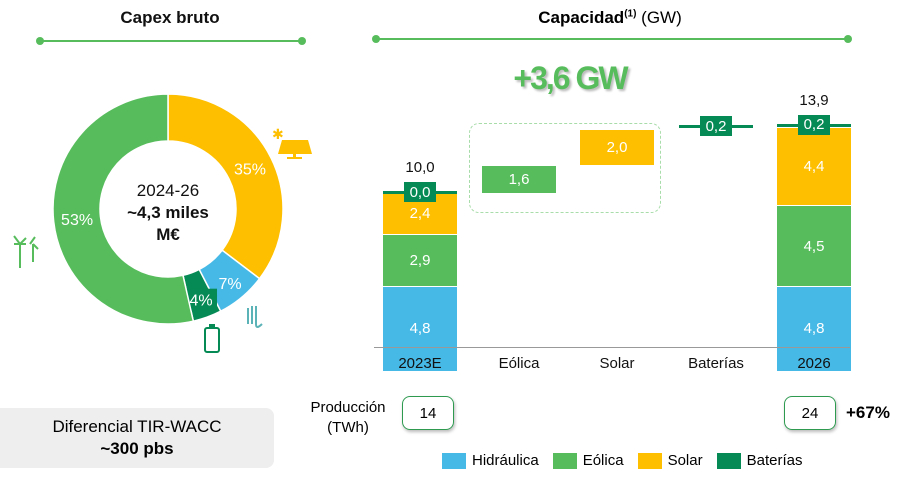 Image resolution: width=914 pixels, height=491 pixels. Describe the element at coordinates (814, 363) in the screenshot. I see `x-tick-label: 2026` at that location.